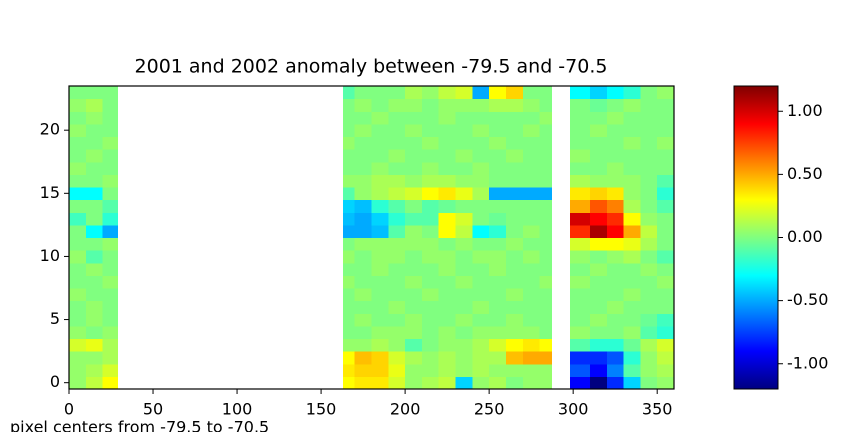 This screenshot has width=864, height=432. What do you see at coordinates (805, 110) in the screenshot?
I see `colorbar-tick-label: 1.00` at bounding box center [805, 110].